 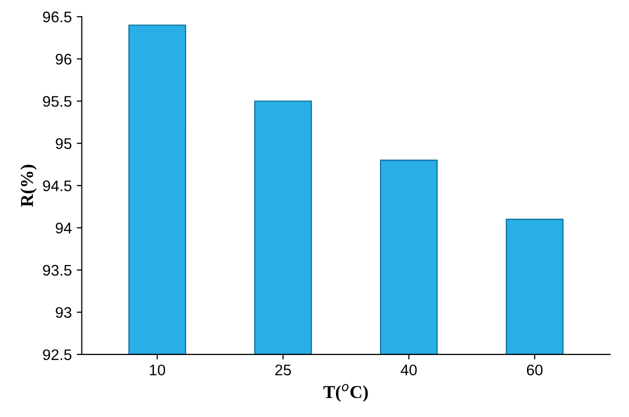 I want to click on y-tick-label: 93.5, so click(x=57, y=270).